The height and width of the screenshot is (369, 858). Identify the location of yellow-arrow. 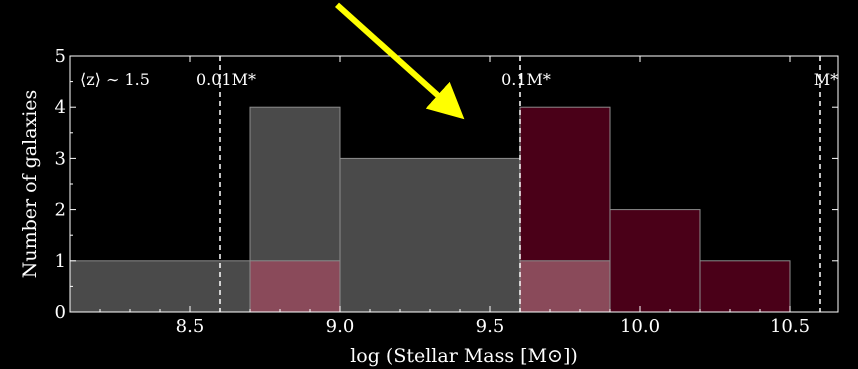
(399, 61).